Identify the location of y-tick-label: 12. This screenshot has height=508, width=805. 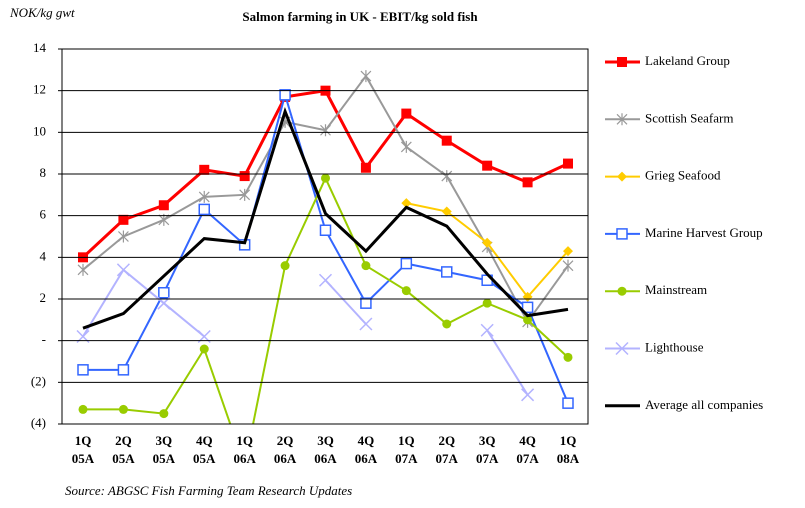
(39, 89).